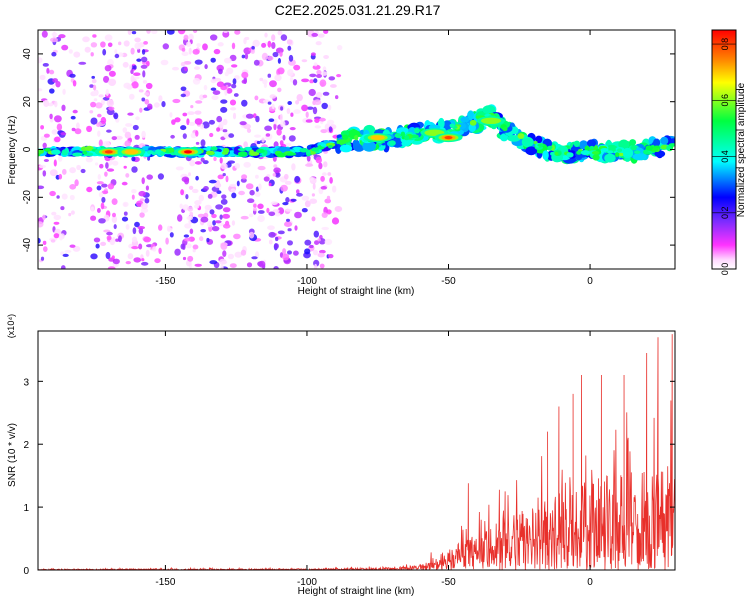 The width and height of the screenshot is (750, 605). I want to click on colorbar-tick-label: 0.0, so click(725, 269).